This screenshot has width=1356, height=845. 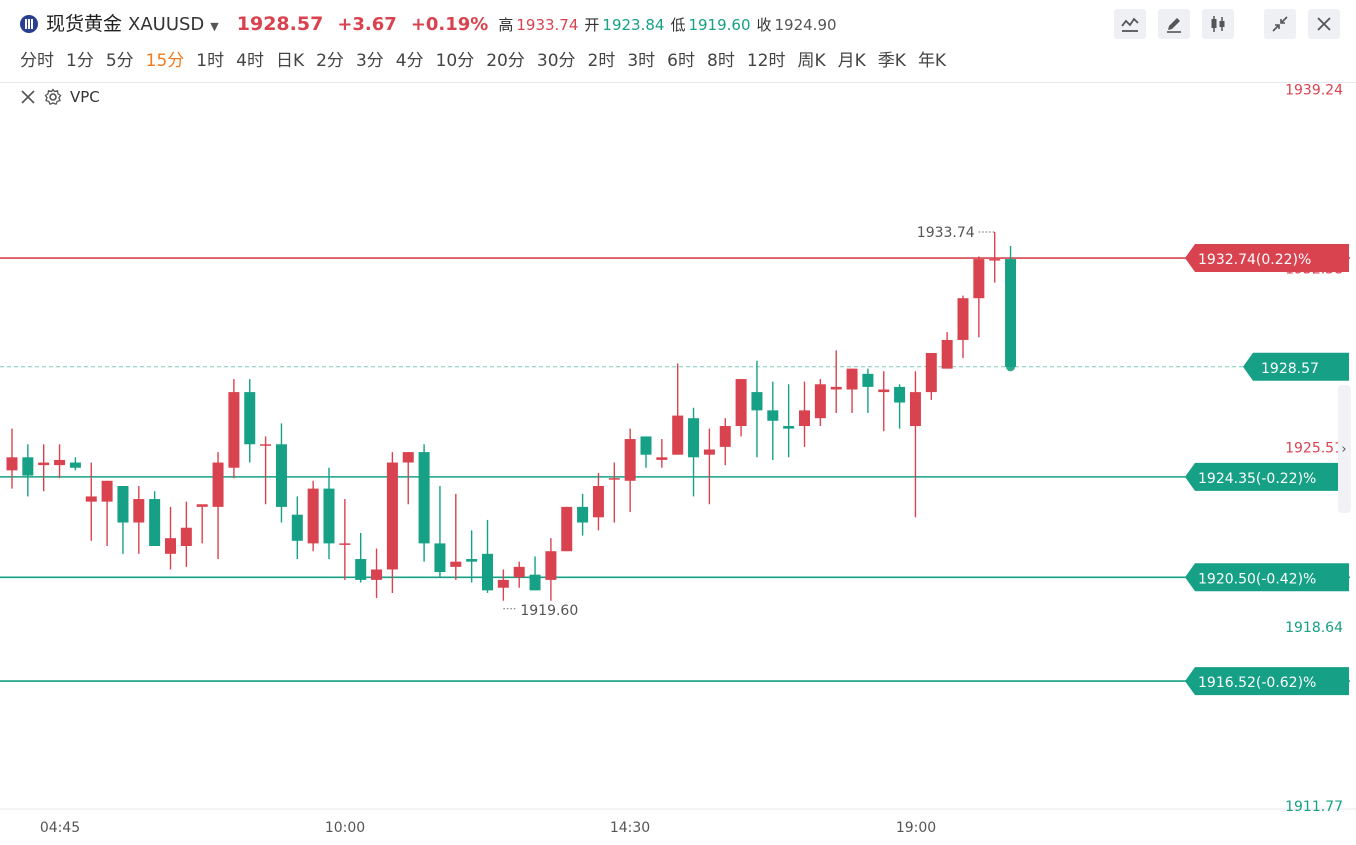 I want to click on period-tab: 8时, so click(x=721, y=61).